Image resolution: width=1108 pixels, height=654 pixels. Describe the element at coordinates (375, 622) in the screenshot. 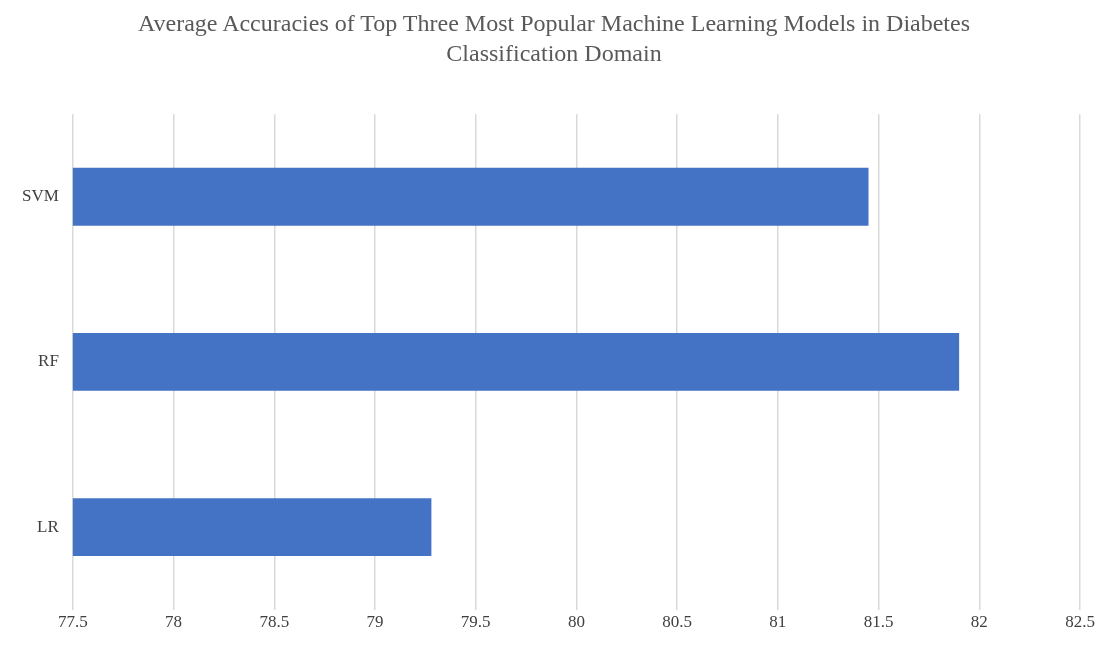

I see `x-tick-label: 79` at that location.